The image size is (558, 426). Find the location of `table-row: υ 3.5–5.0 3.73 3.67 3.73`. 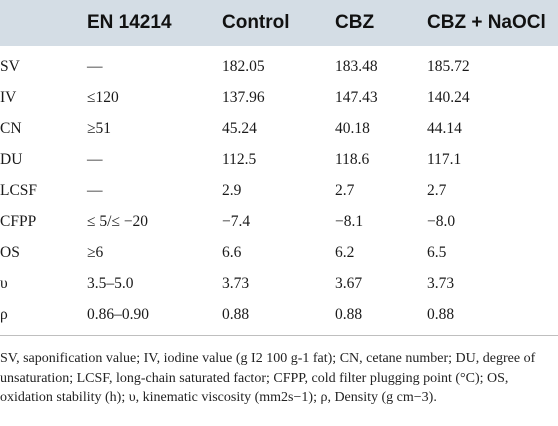

table-row: υ 3.5–5.0 3.73 3.67 3.73 is located at coordinates (279, 283).